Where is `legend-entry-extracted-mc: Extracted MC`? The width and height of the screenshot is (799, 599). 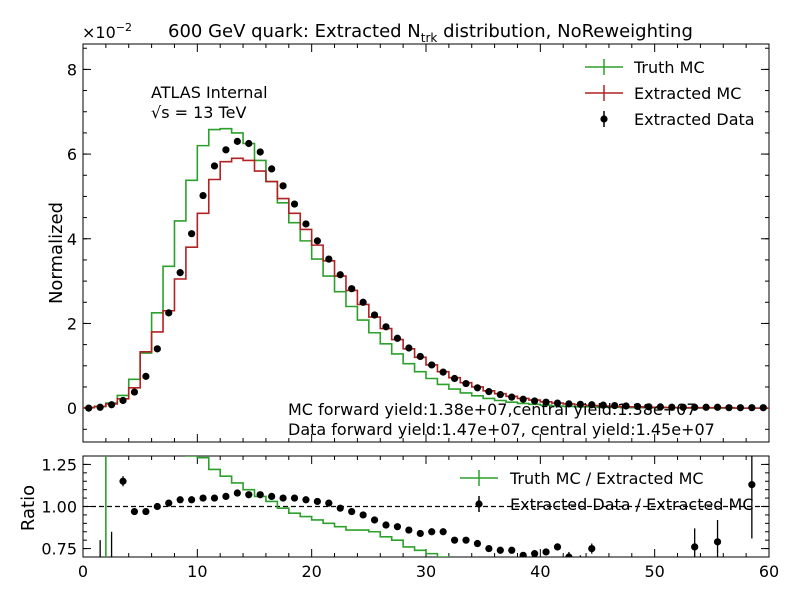 legend-entry-extracted-mc: Extracted MC is located at coordinates (663, 93).